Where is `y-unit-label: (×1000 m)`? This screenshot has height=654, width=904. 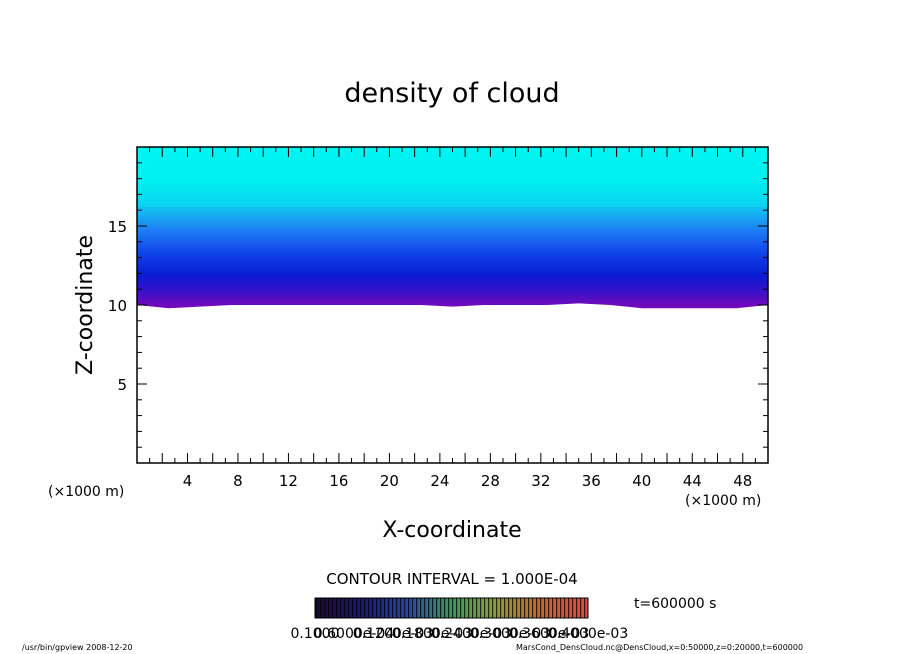 y-unit-label: (×1000 m) is located at coordinates (86, 492).